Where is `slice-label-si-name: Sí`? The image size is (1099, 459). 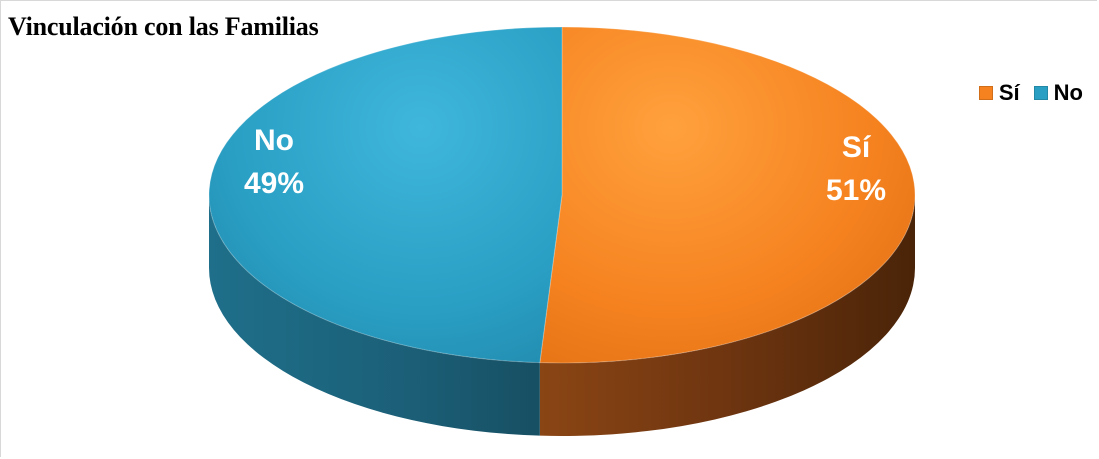
slice-label-si-name: Sí is located at coordinates (857, 147).